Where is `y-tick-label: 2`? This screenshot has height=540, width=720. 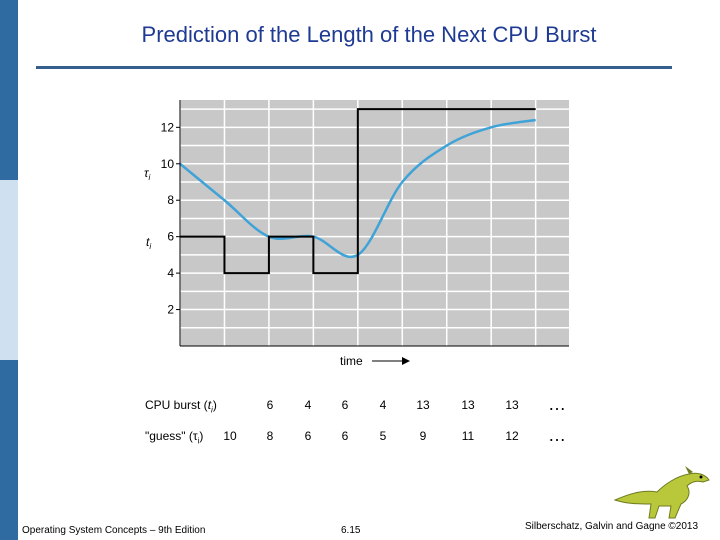
y-tick-label: 2 is located at coordinates (170, 310).